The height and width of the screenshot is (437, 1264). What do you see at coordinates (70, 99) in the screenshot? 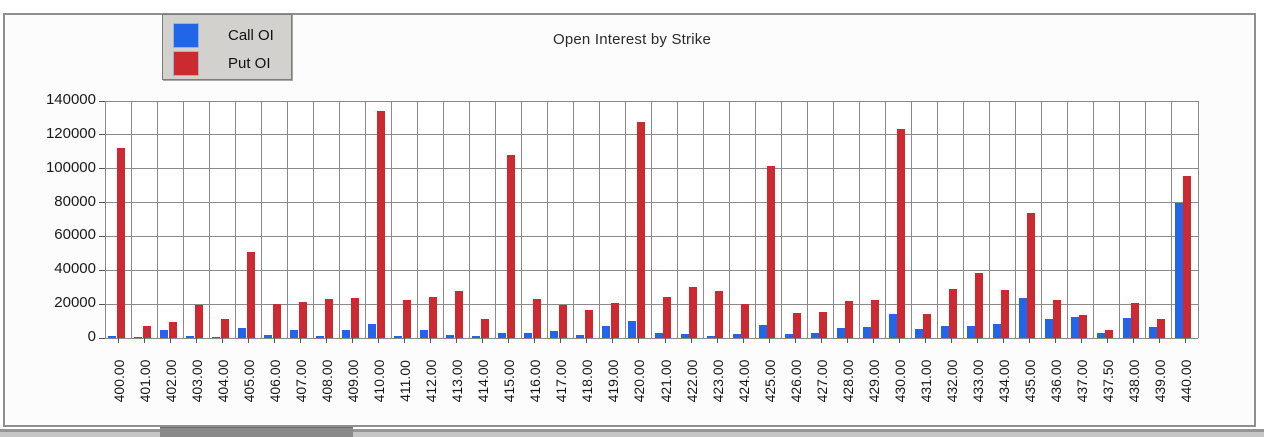
I see `y-axis-label: 140000` at bounding box center [70, 99].